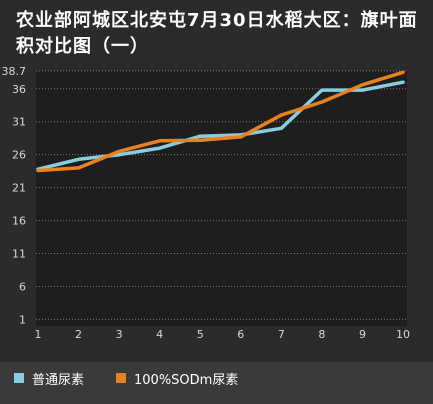 Image resolution: width=433 pixels, height=404 pixels. I want to click on x-tick-label: 8, so click(321, 334).